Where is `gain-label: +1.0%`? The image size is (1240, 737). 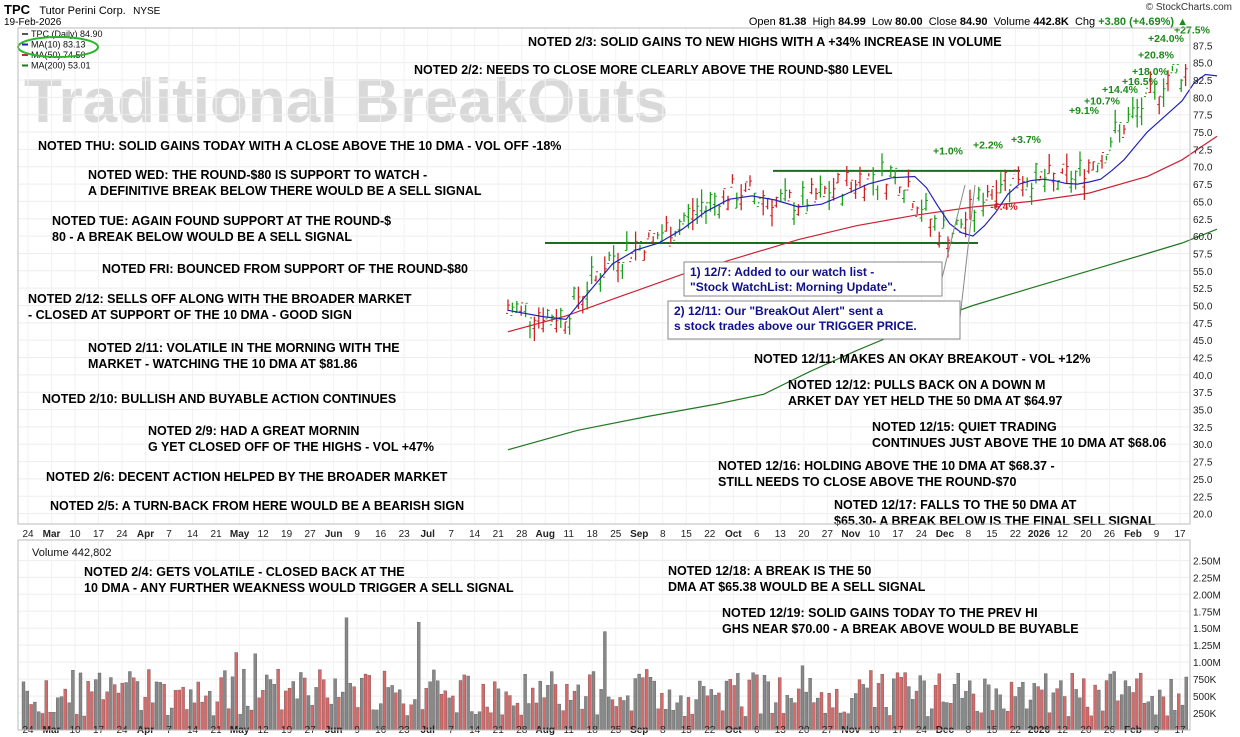
gain-label: +1.0% is located at coordinates (948, 151).